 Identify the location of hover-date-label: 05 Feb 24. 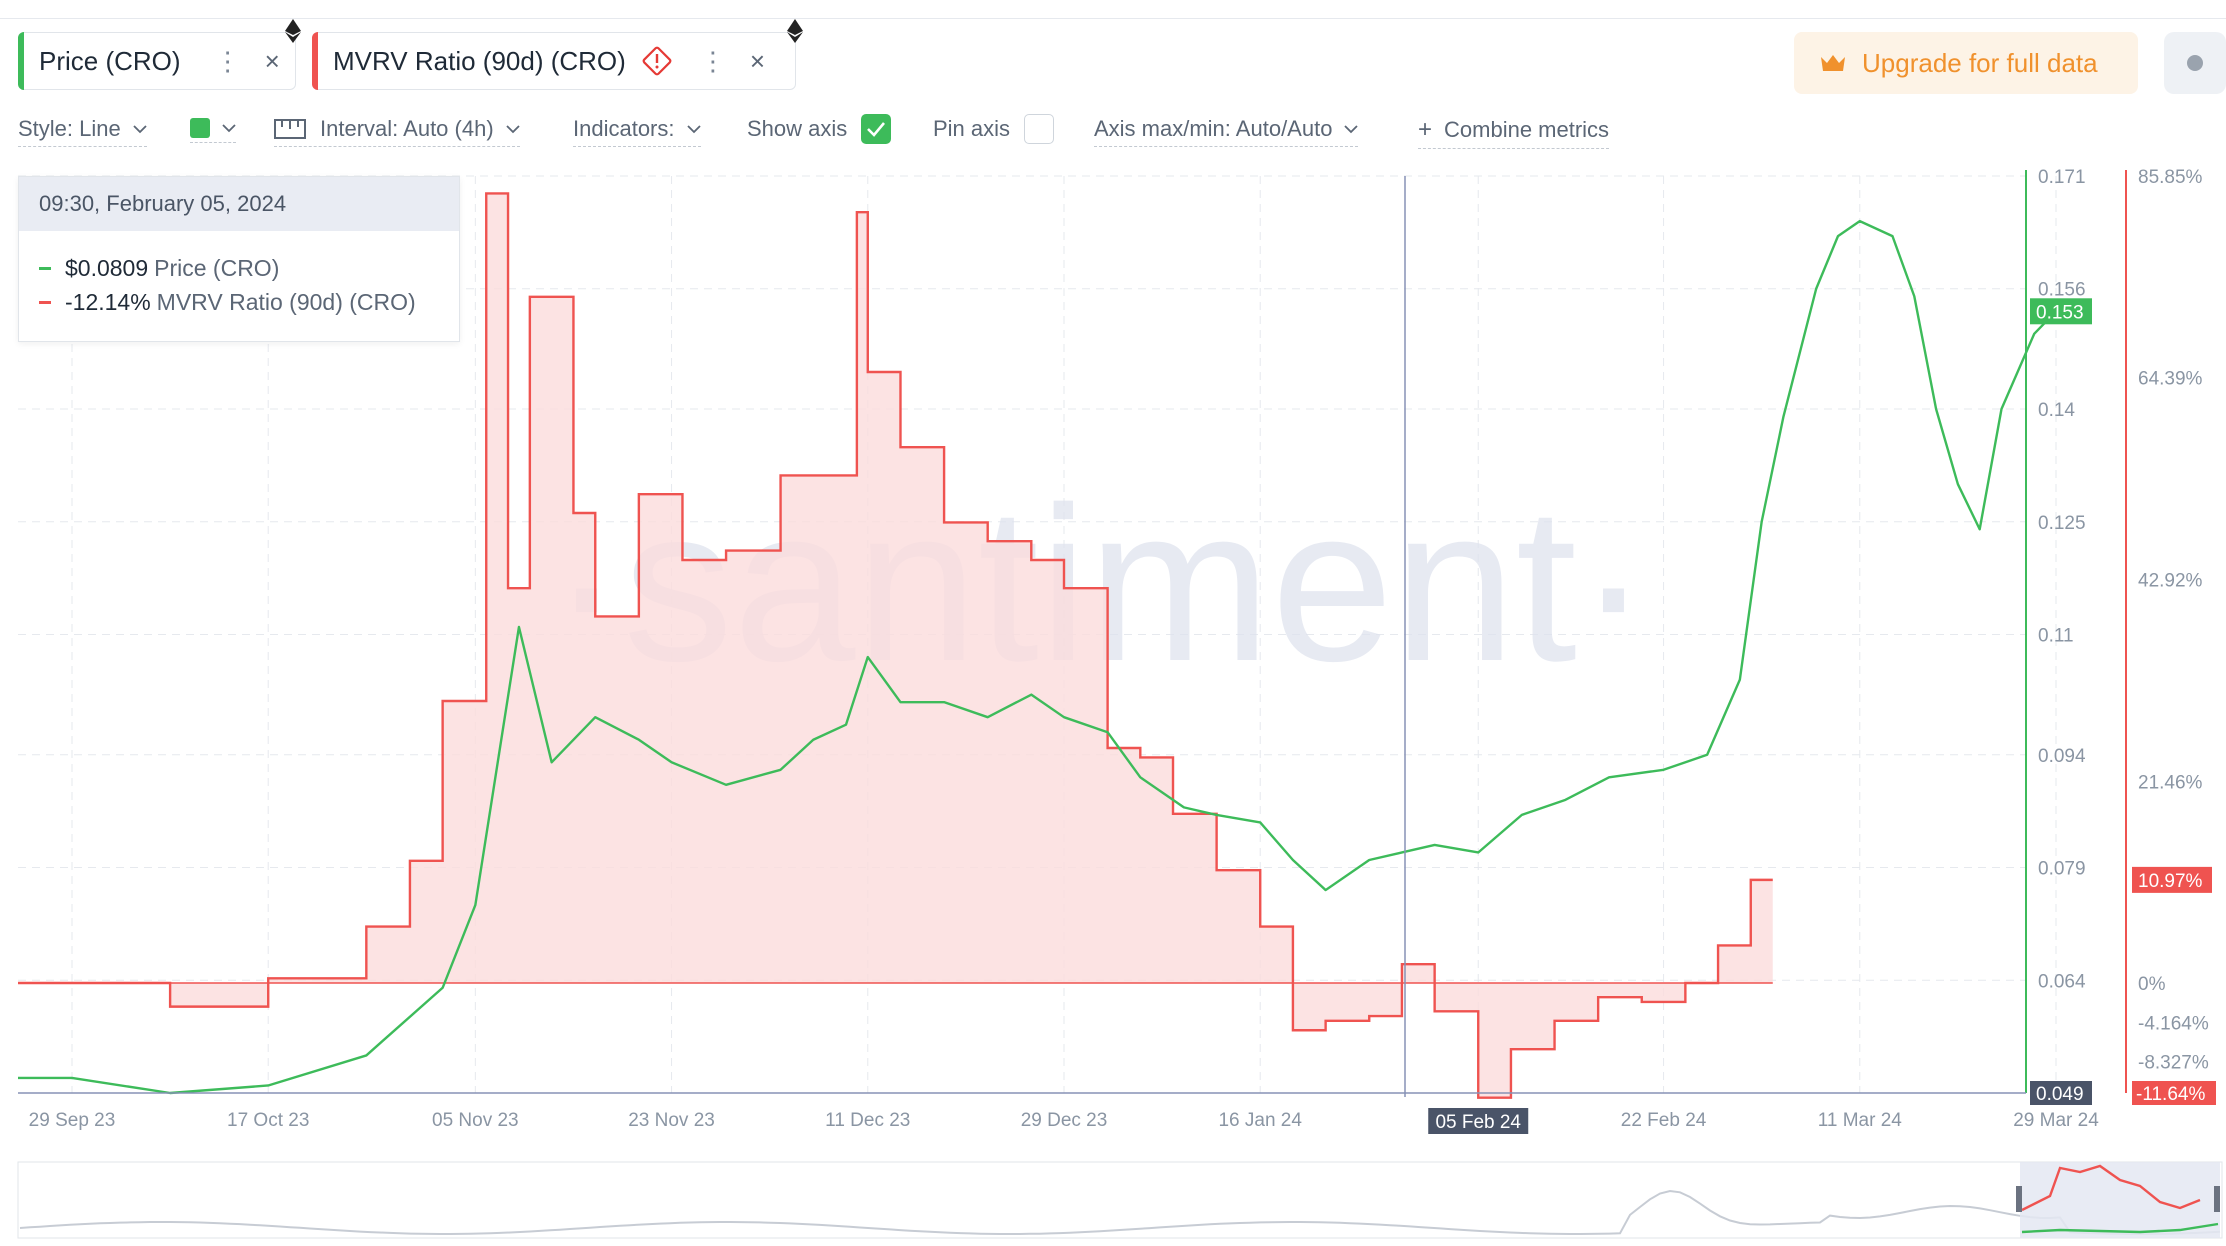
(1478, 1122).